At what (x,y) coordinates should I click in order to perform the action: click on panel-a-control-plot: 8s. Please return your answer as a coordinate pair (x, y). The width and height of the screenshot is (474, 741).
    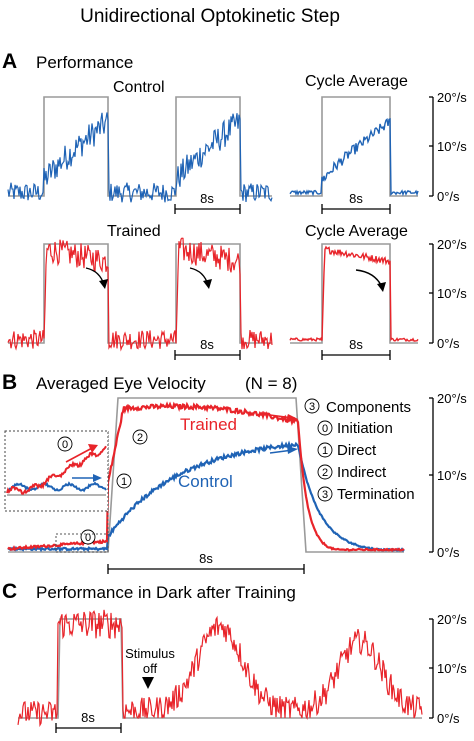
    Looking at the image, I should click on (140, 155).